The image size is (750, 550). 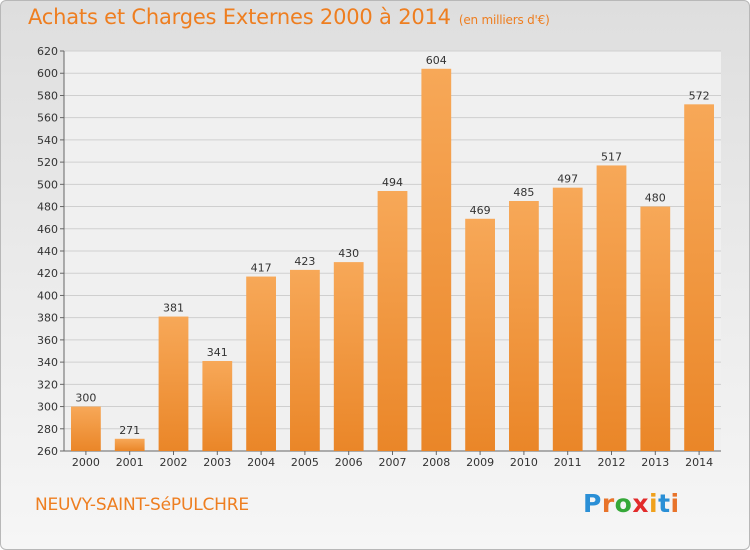 I want to click on y-tick-label: 520, so click(x=47, y=162).